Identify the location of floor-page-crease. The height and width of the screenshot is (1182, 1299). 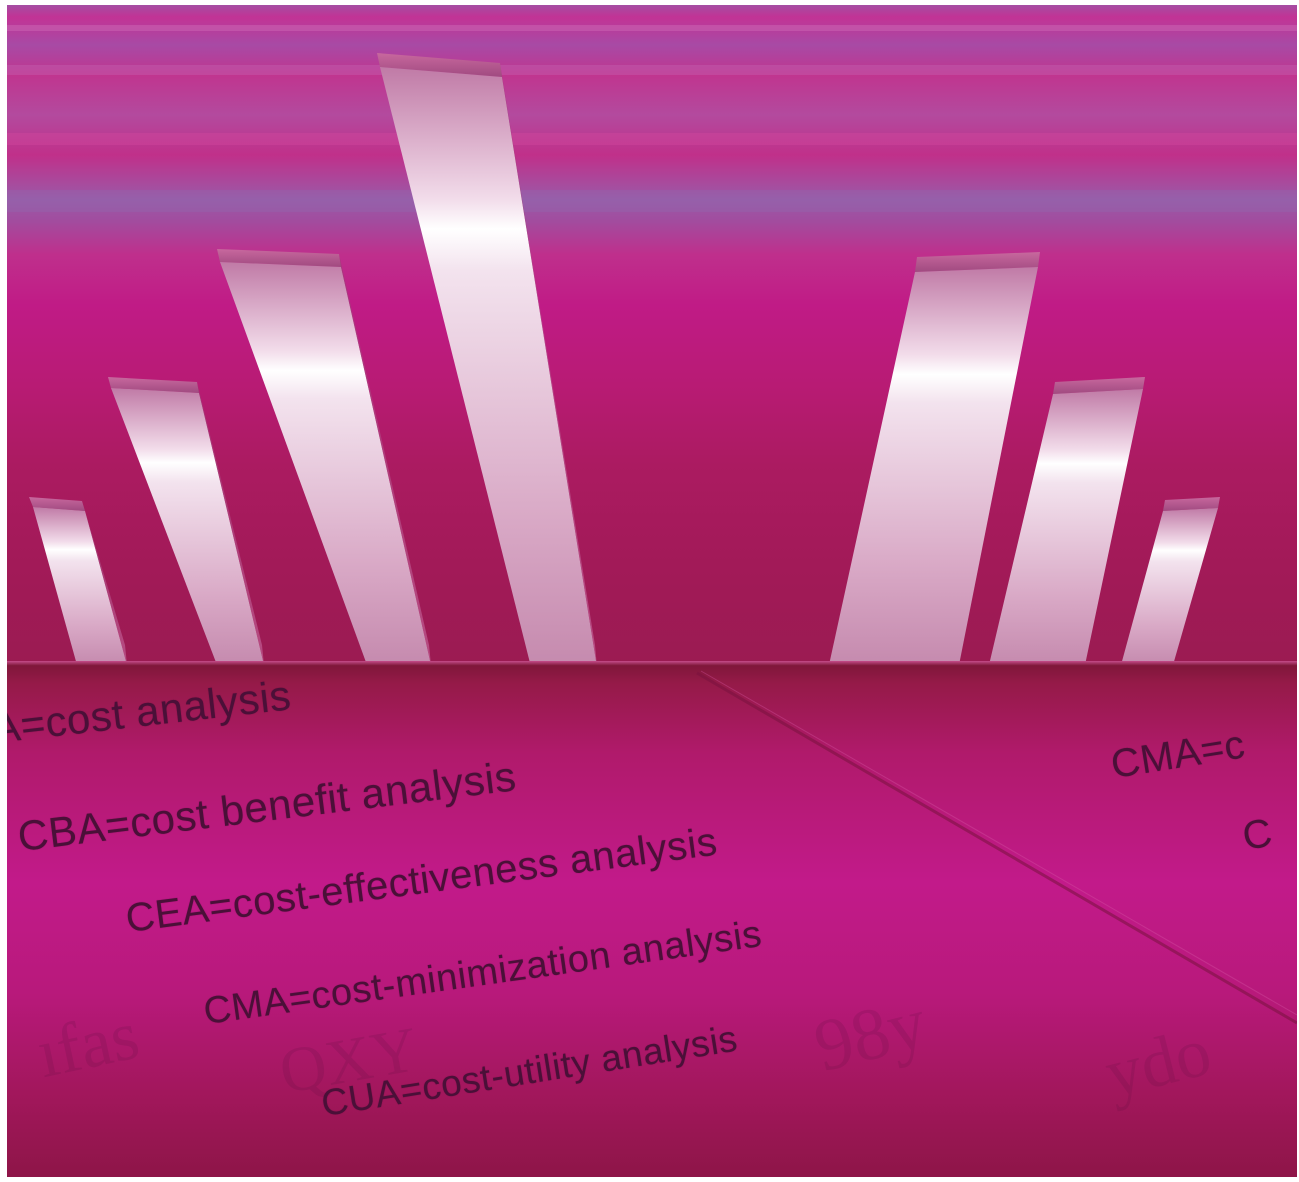
(996, 847).